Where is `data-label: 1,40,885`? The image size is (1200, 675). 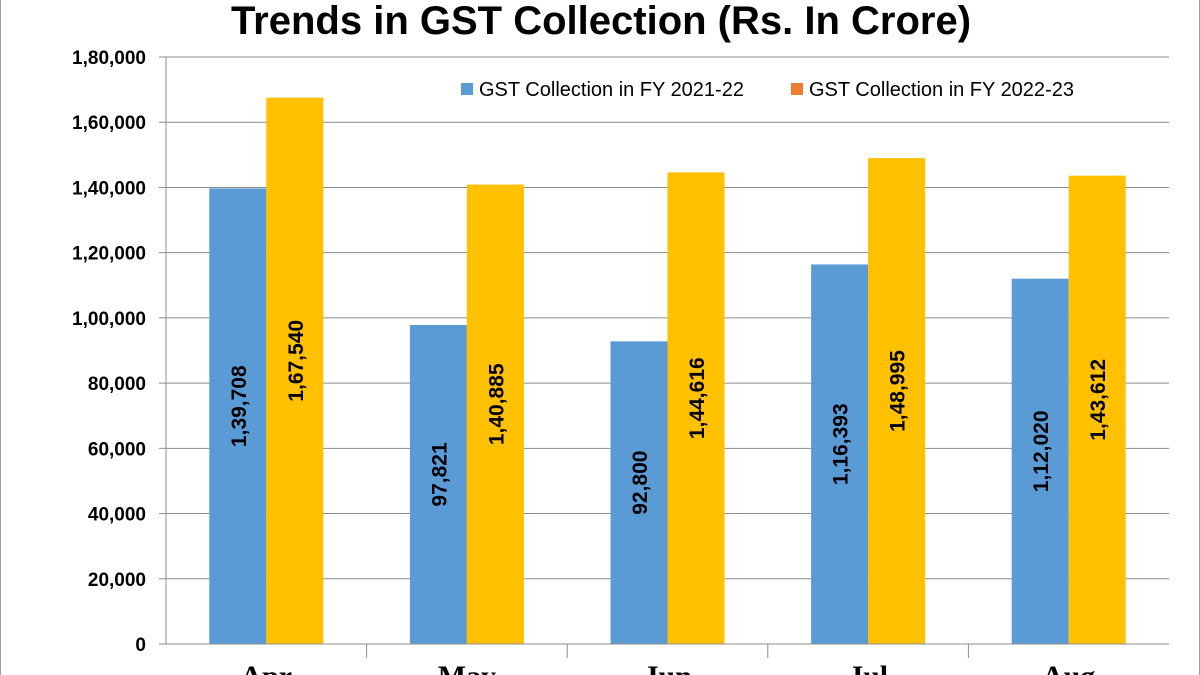
data-label: 1,40,885 is located at coordinates (496, 404).